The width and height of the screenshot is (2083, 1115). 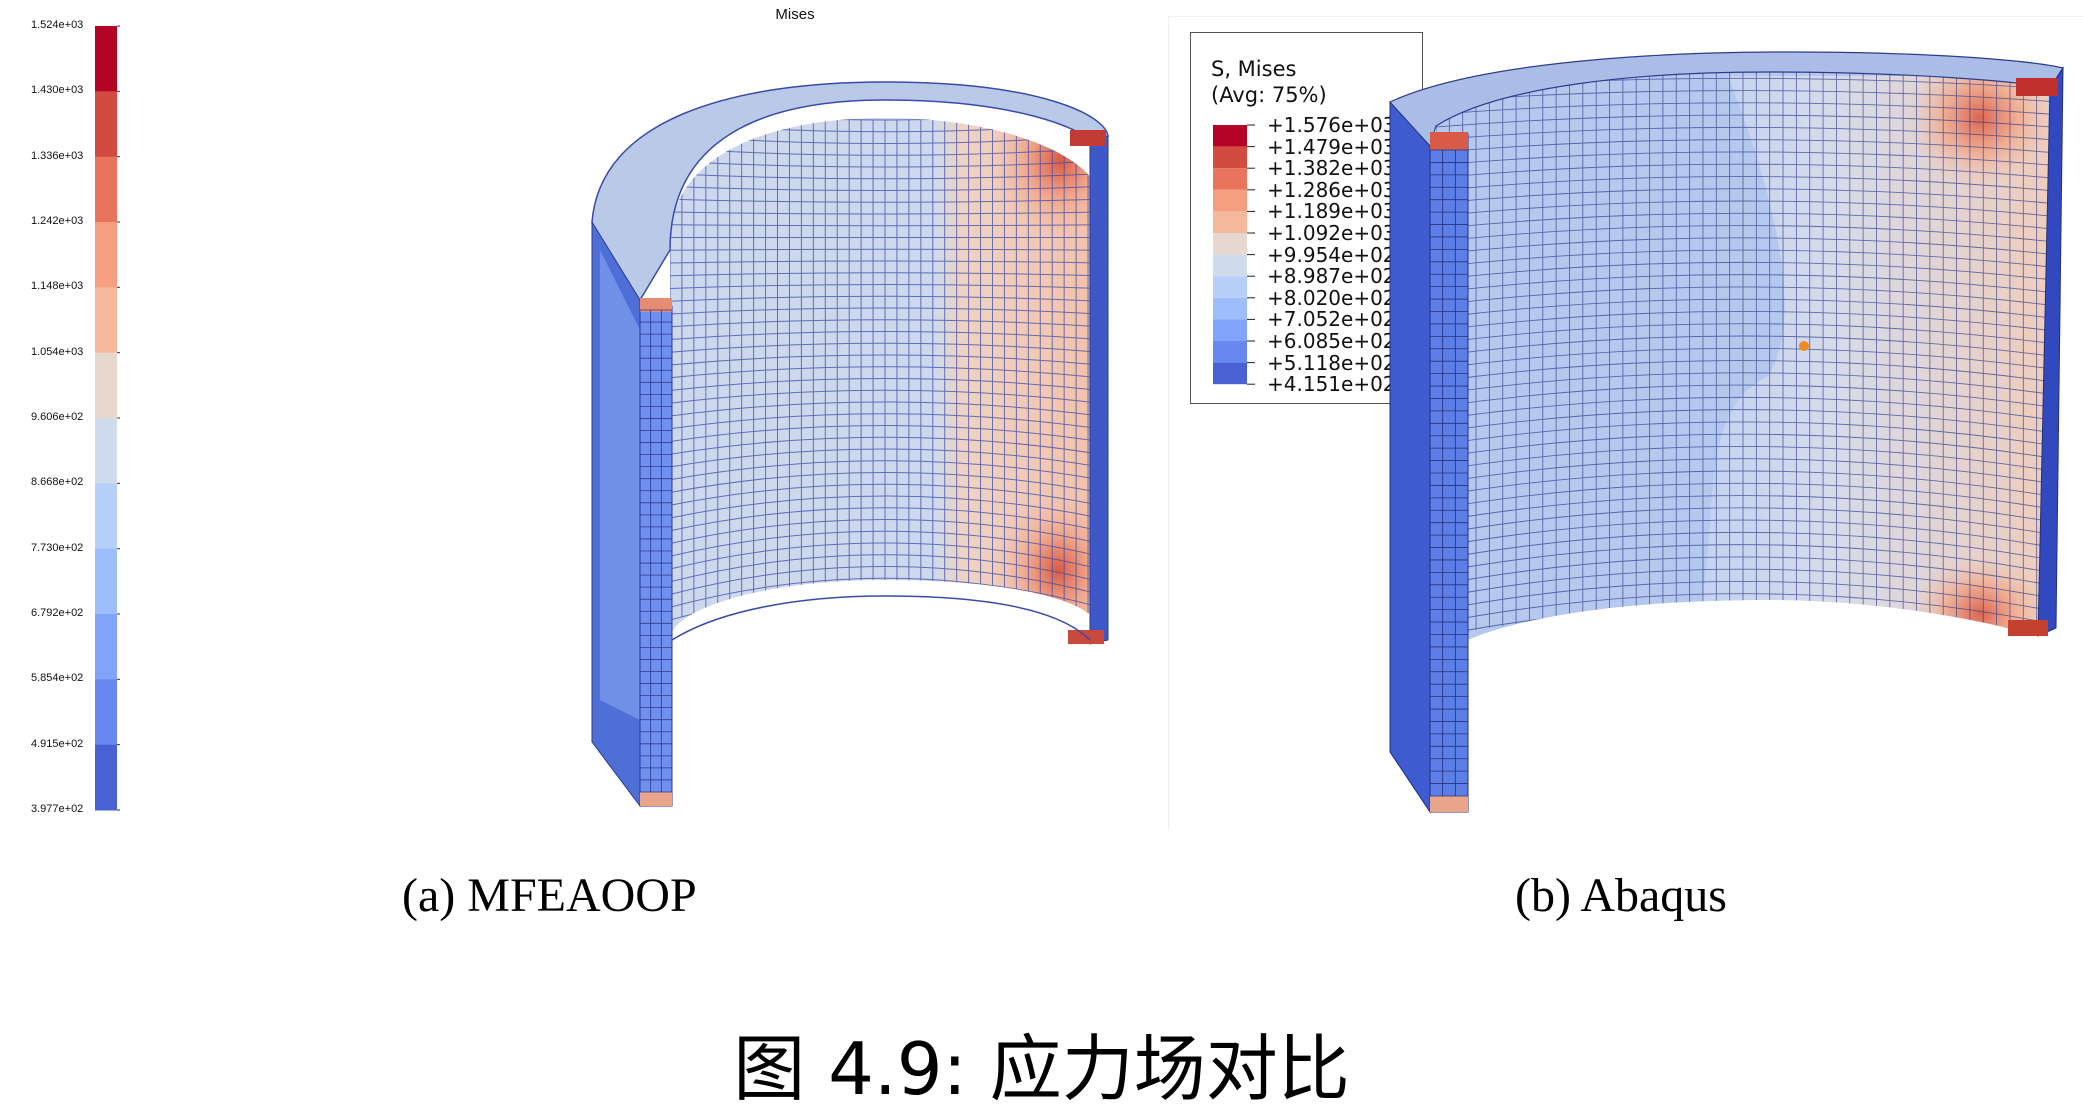 What do you see at coordinates (795, 14) in the screenshot?
I see `plot-title: Mises` at bounding box center [795, 14].